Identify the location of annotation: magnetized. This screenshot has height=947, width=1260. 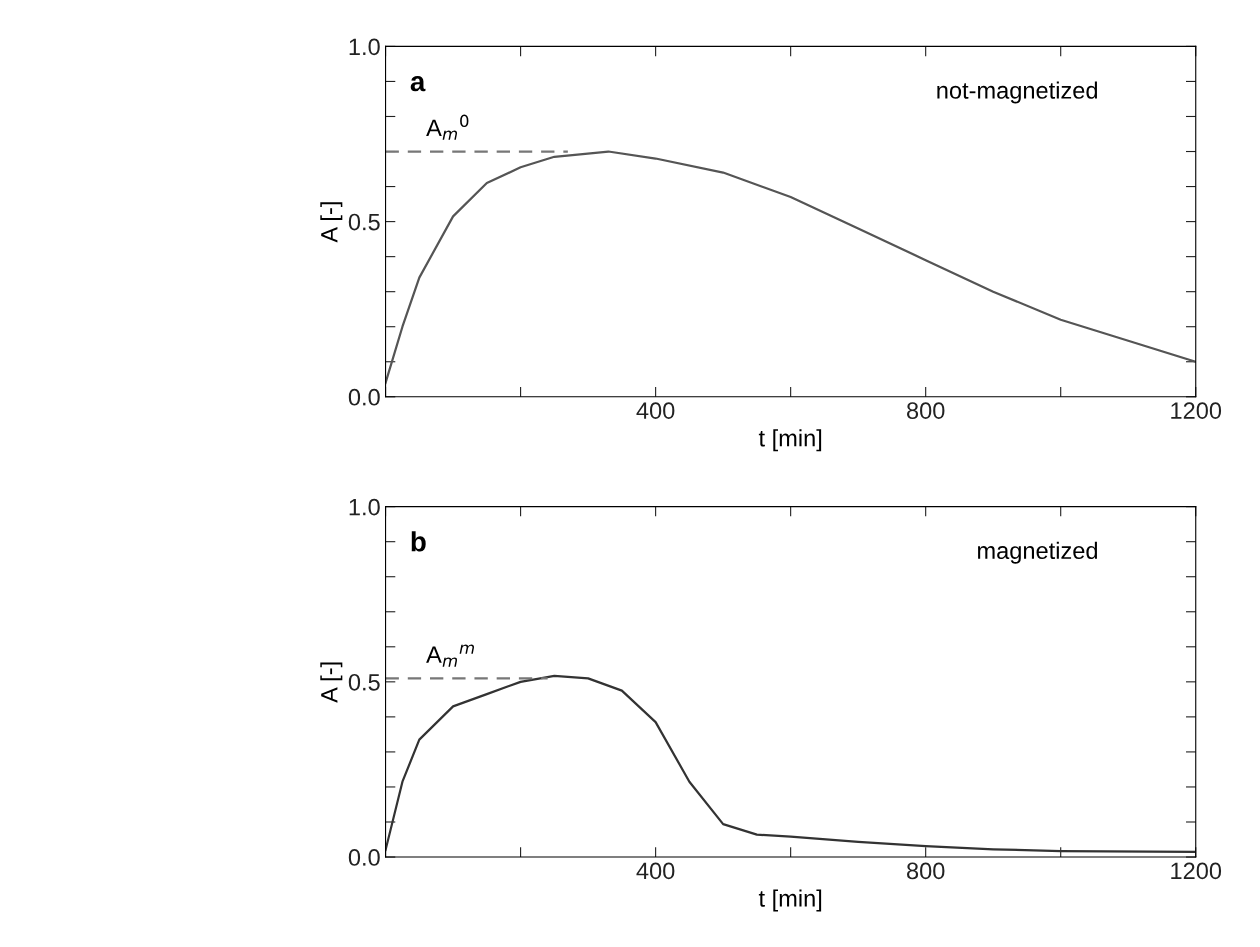
(1038, 552).